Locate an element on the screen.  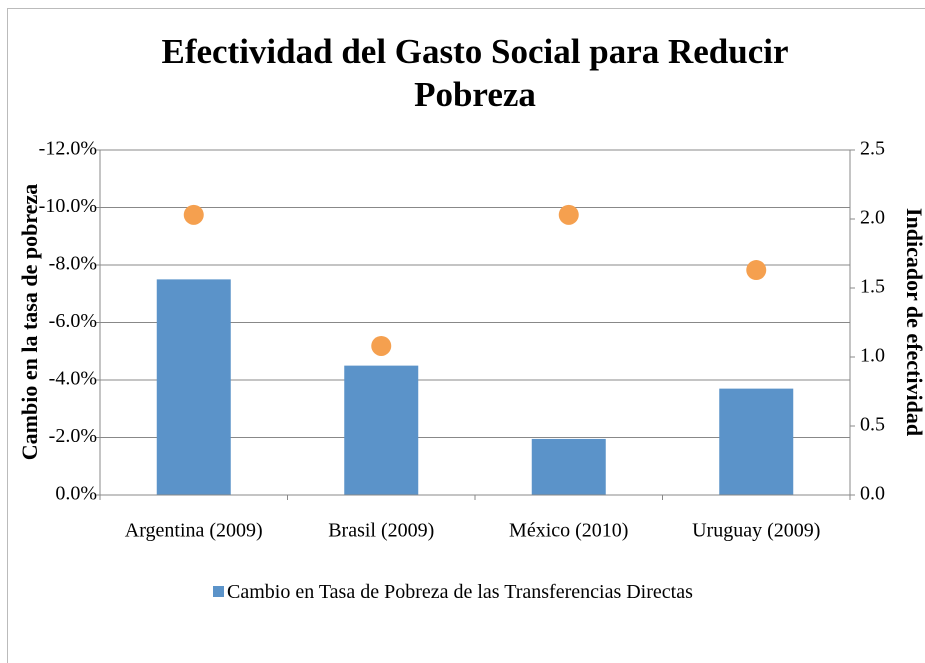
y-tick-label: -12.0% is located at coordinates (68, 149).